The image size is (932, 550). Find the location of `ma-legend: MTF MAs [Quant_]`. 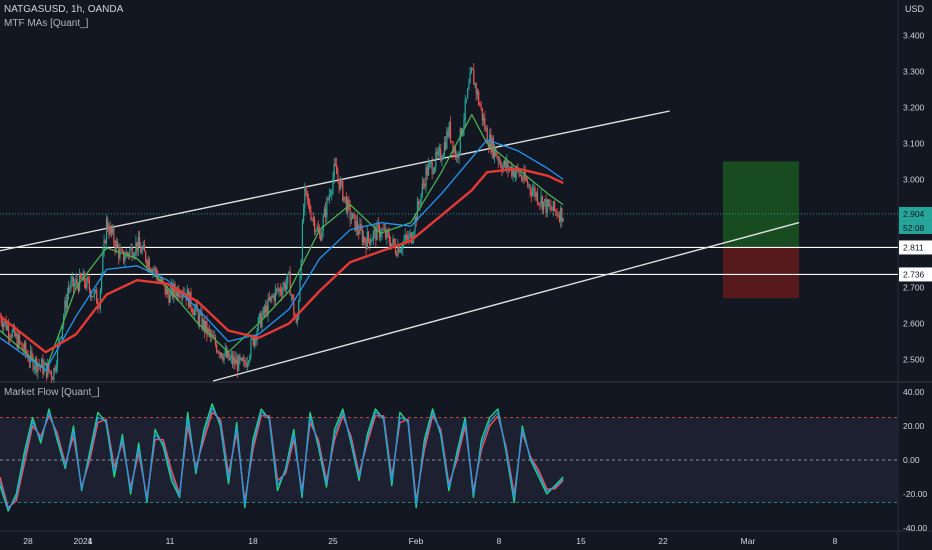

ma-legend: MTF MAs [Quant_] is located at coordinates (46, 23).